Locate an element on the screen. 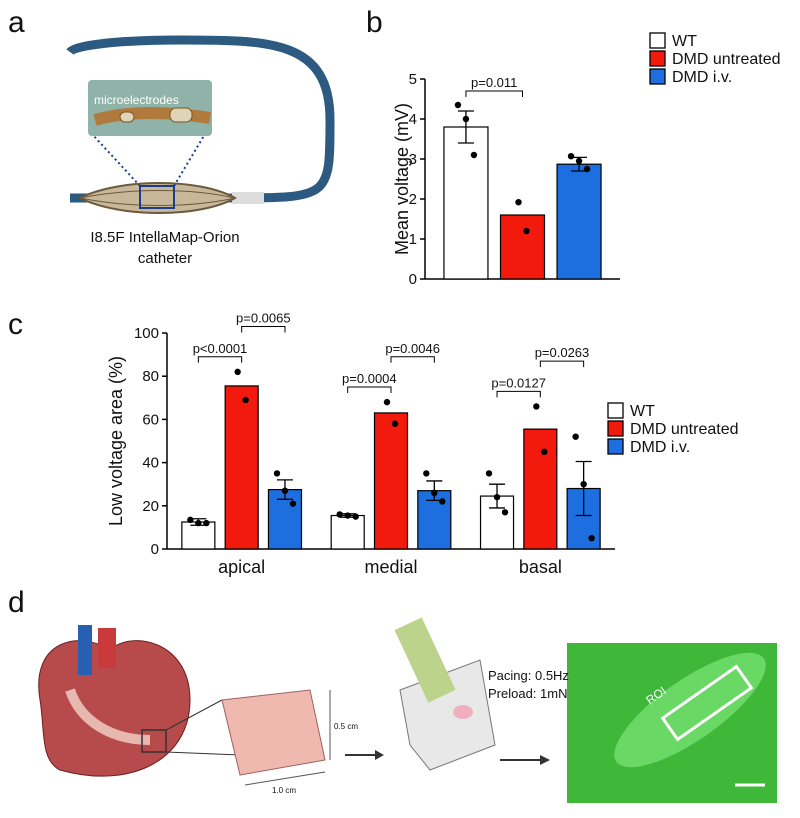 The image size is (800, 818). x-tick-label: medial is located at coordinates (390, 567).